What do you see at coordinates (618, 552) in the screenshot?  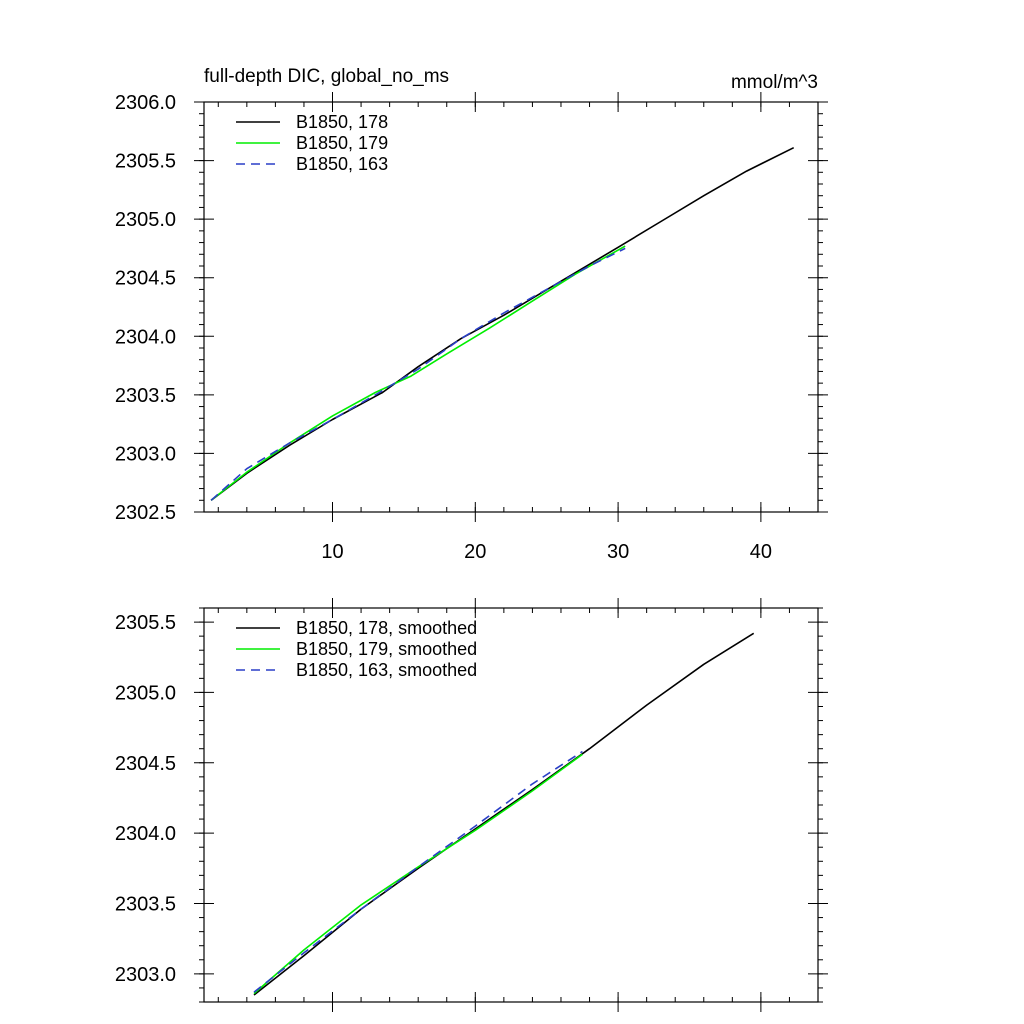 I see `x-tick-label: 30` at bounding box center [618, 552].